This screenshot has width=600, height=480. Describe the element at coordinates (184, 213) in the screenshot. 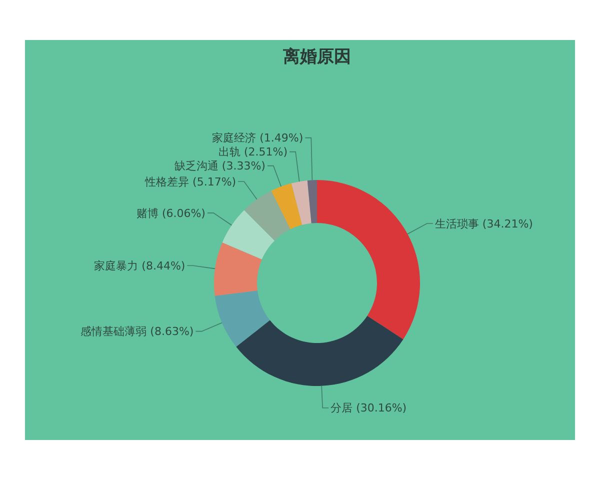

I see `data-label: (6.06%)` at that location.